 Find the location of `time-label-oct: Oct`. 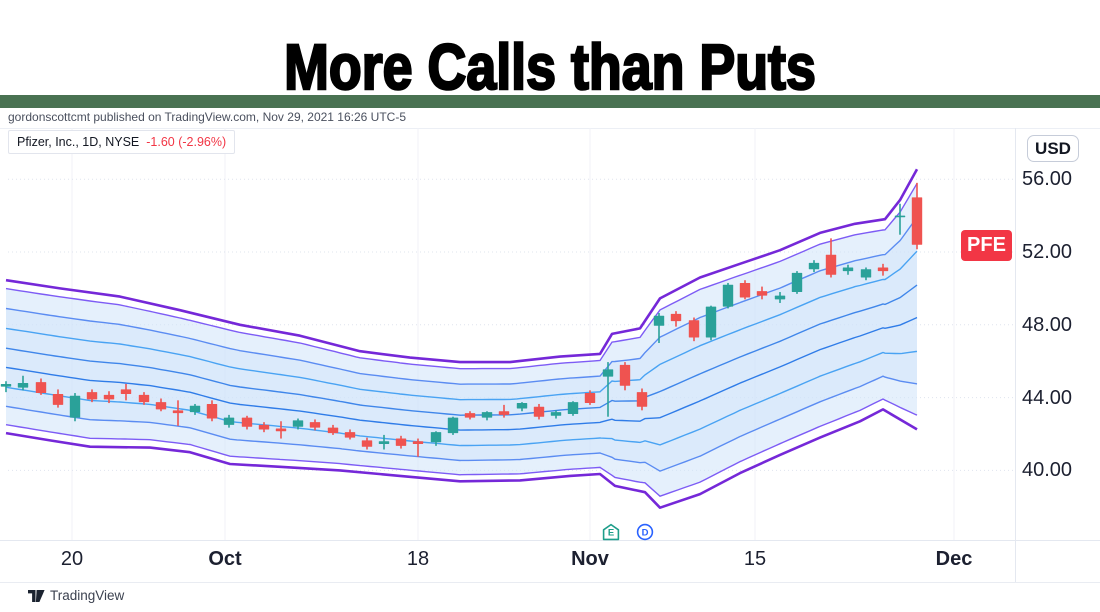

time-label-oct: Oct is located at coordinates (225, 559).